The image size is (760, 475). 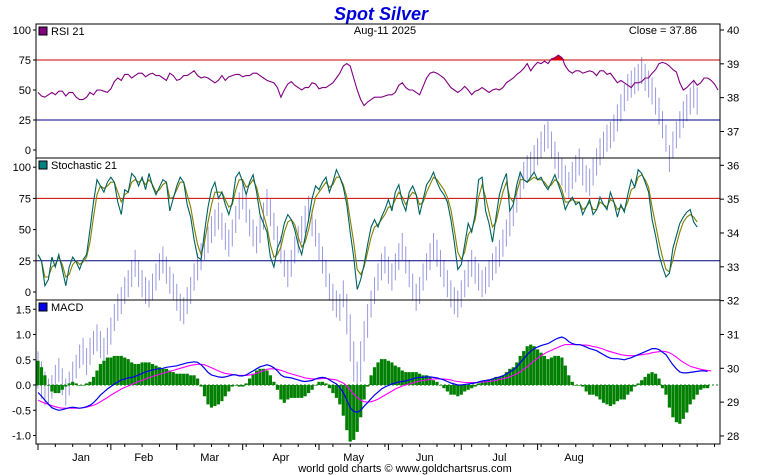 What do you see at coordinates (385, 31) in the screenshot?
I see `date-label: Aug-11 2025` at bounding box center [385, 31].